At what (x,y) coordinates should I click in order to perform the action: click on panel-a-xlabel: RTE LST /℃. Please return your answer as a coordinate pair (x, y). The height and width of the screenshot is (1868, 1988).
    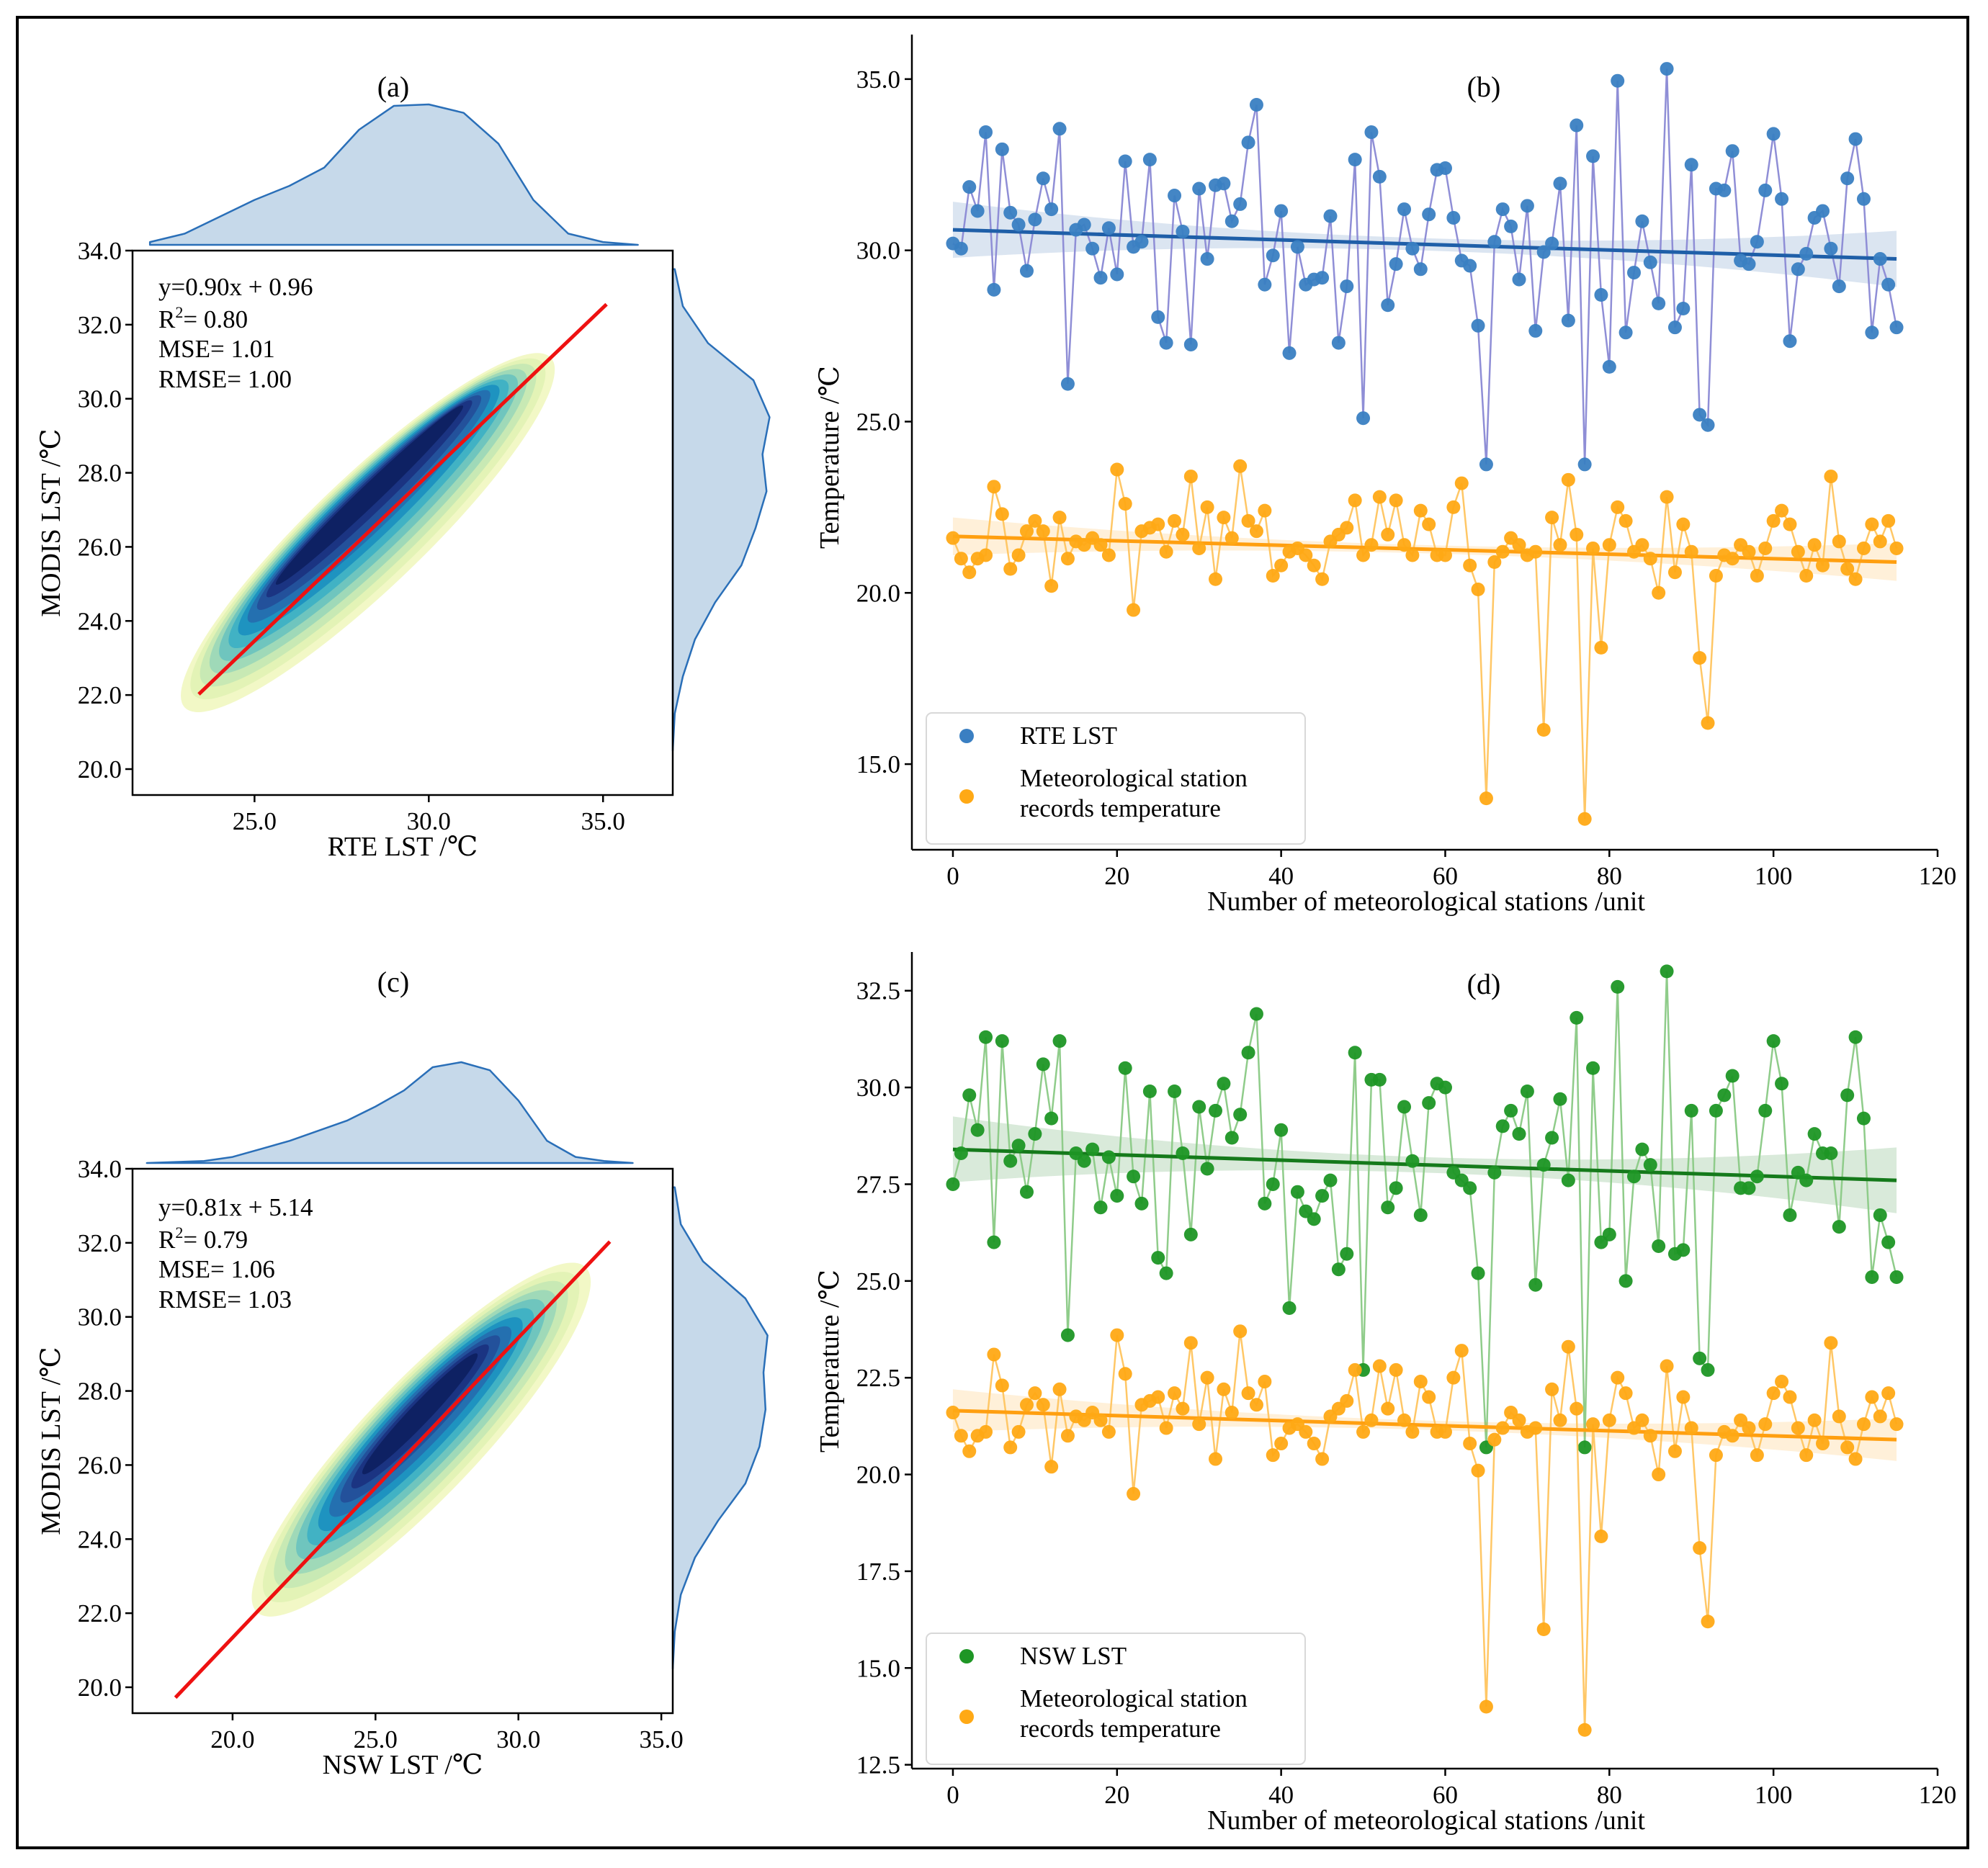
    Looking at the image, I should click on (403, 847).